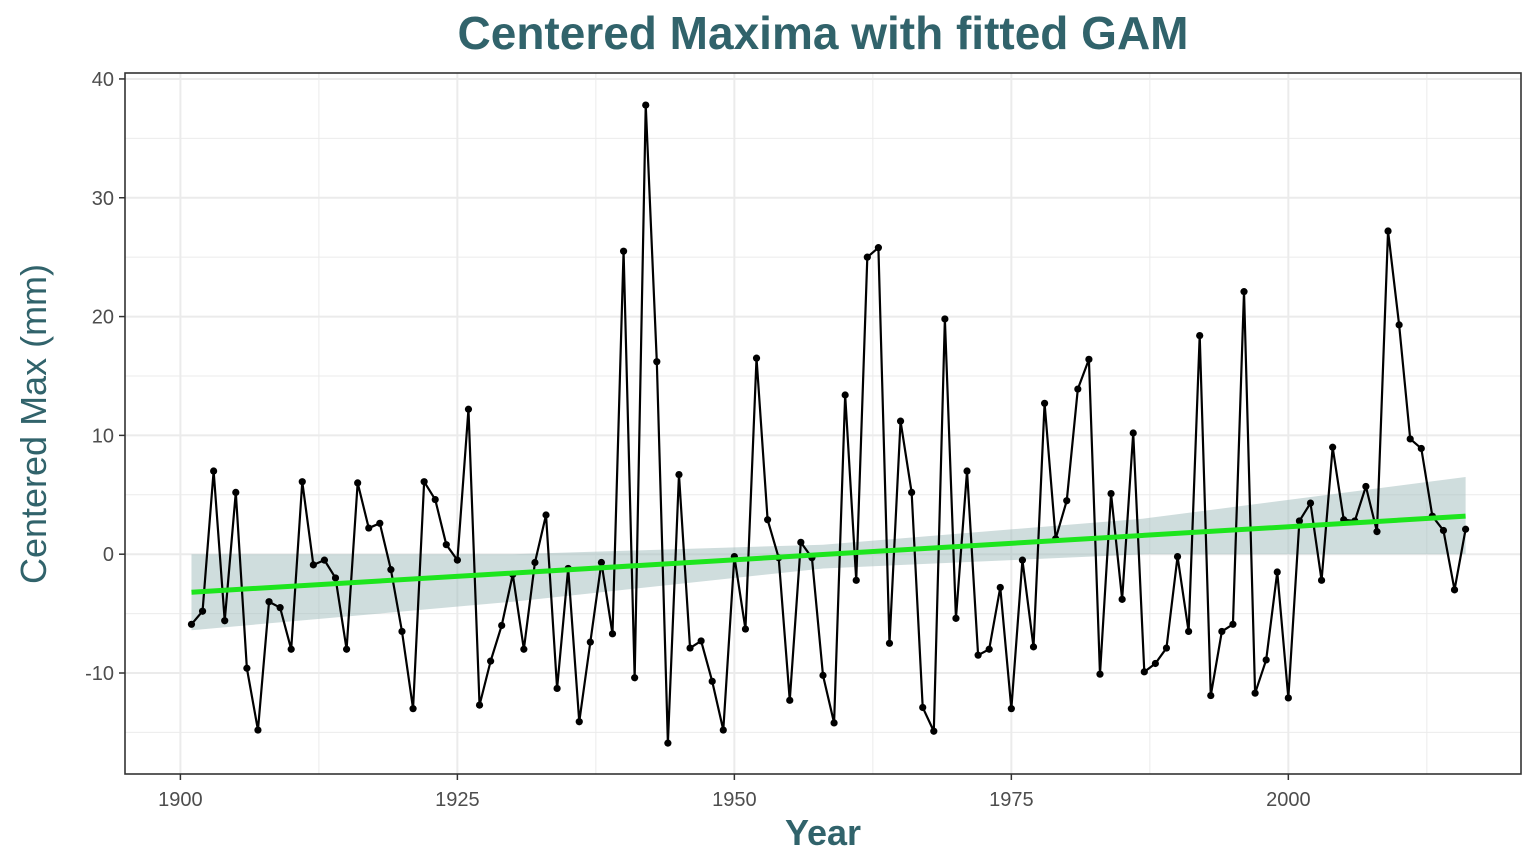 Image resolution: width=1536 pixels, height=864 pixels. What do you see at coordinates (823, 33) in the screenshot?
I see `chart-title: Centered Maxima with fitted GAM` at bounding box center [823, 33].